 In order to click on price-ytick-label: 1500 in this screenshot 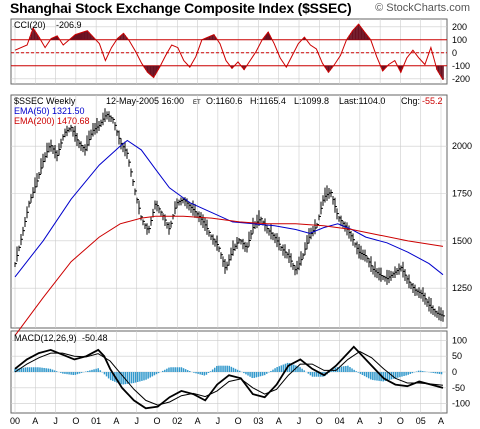, I will do `click(462, 241)`.